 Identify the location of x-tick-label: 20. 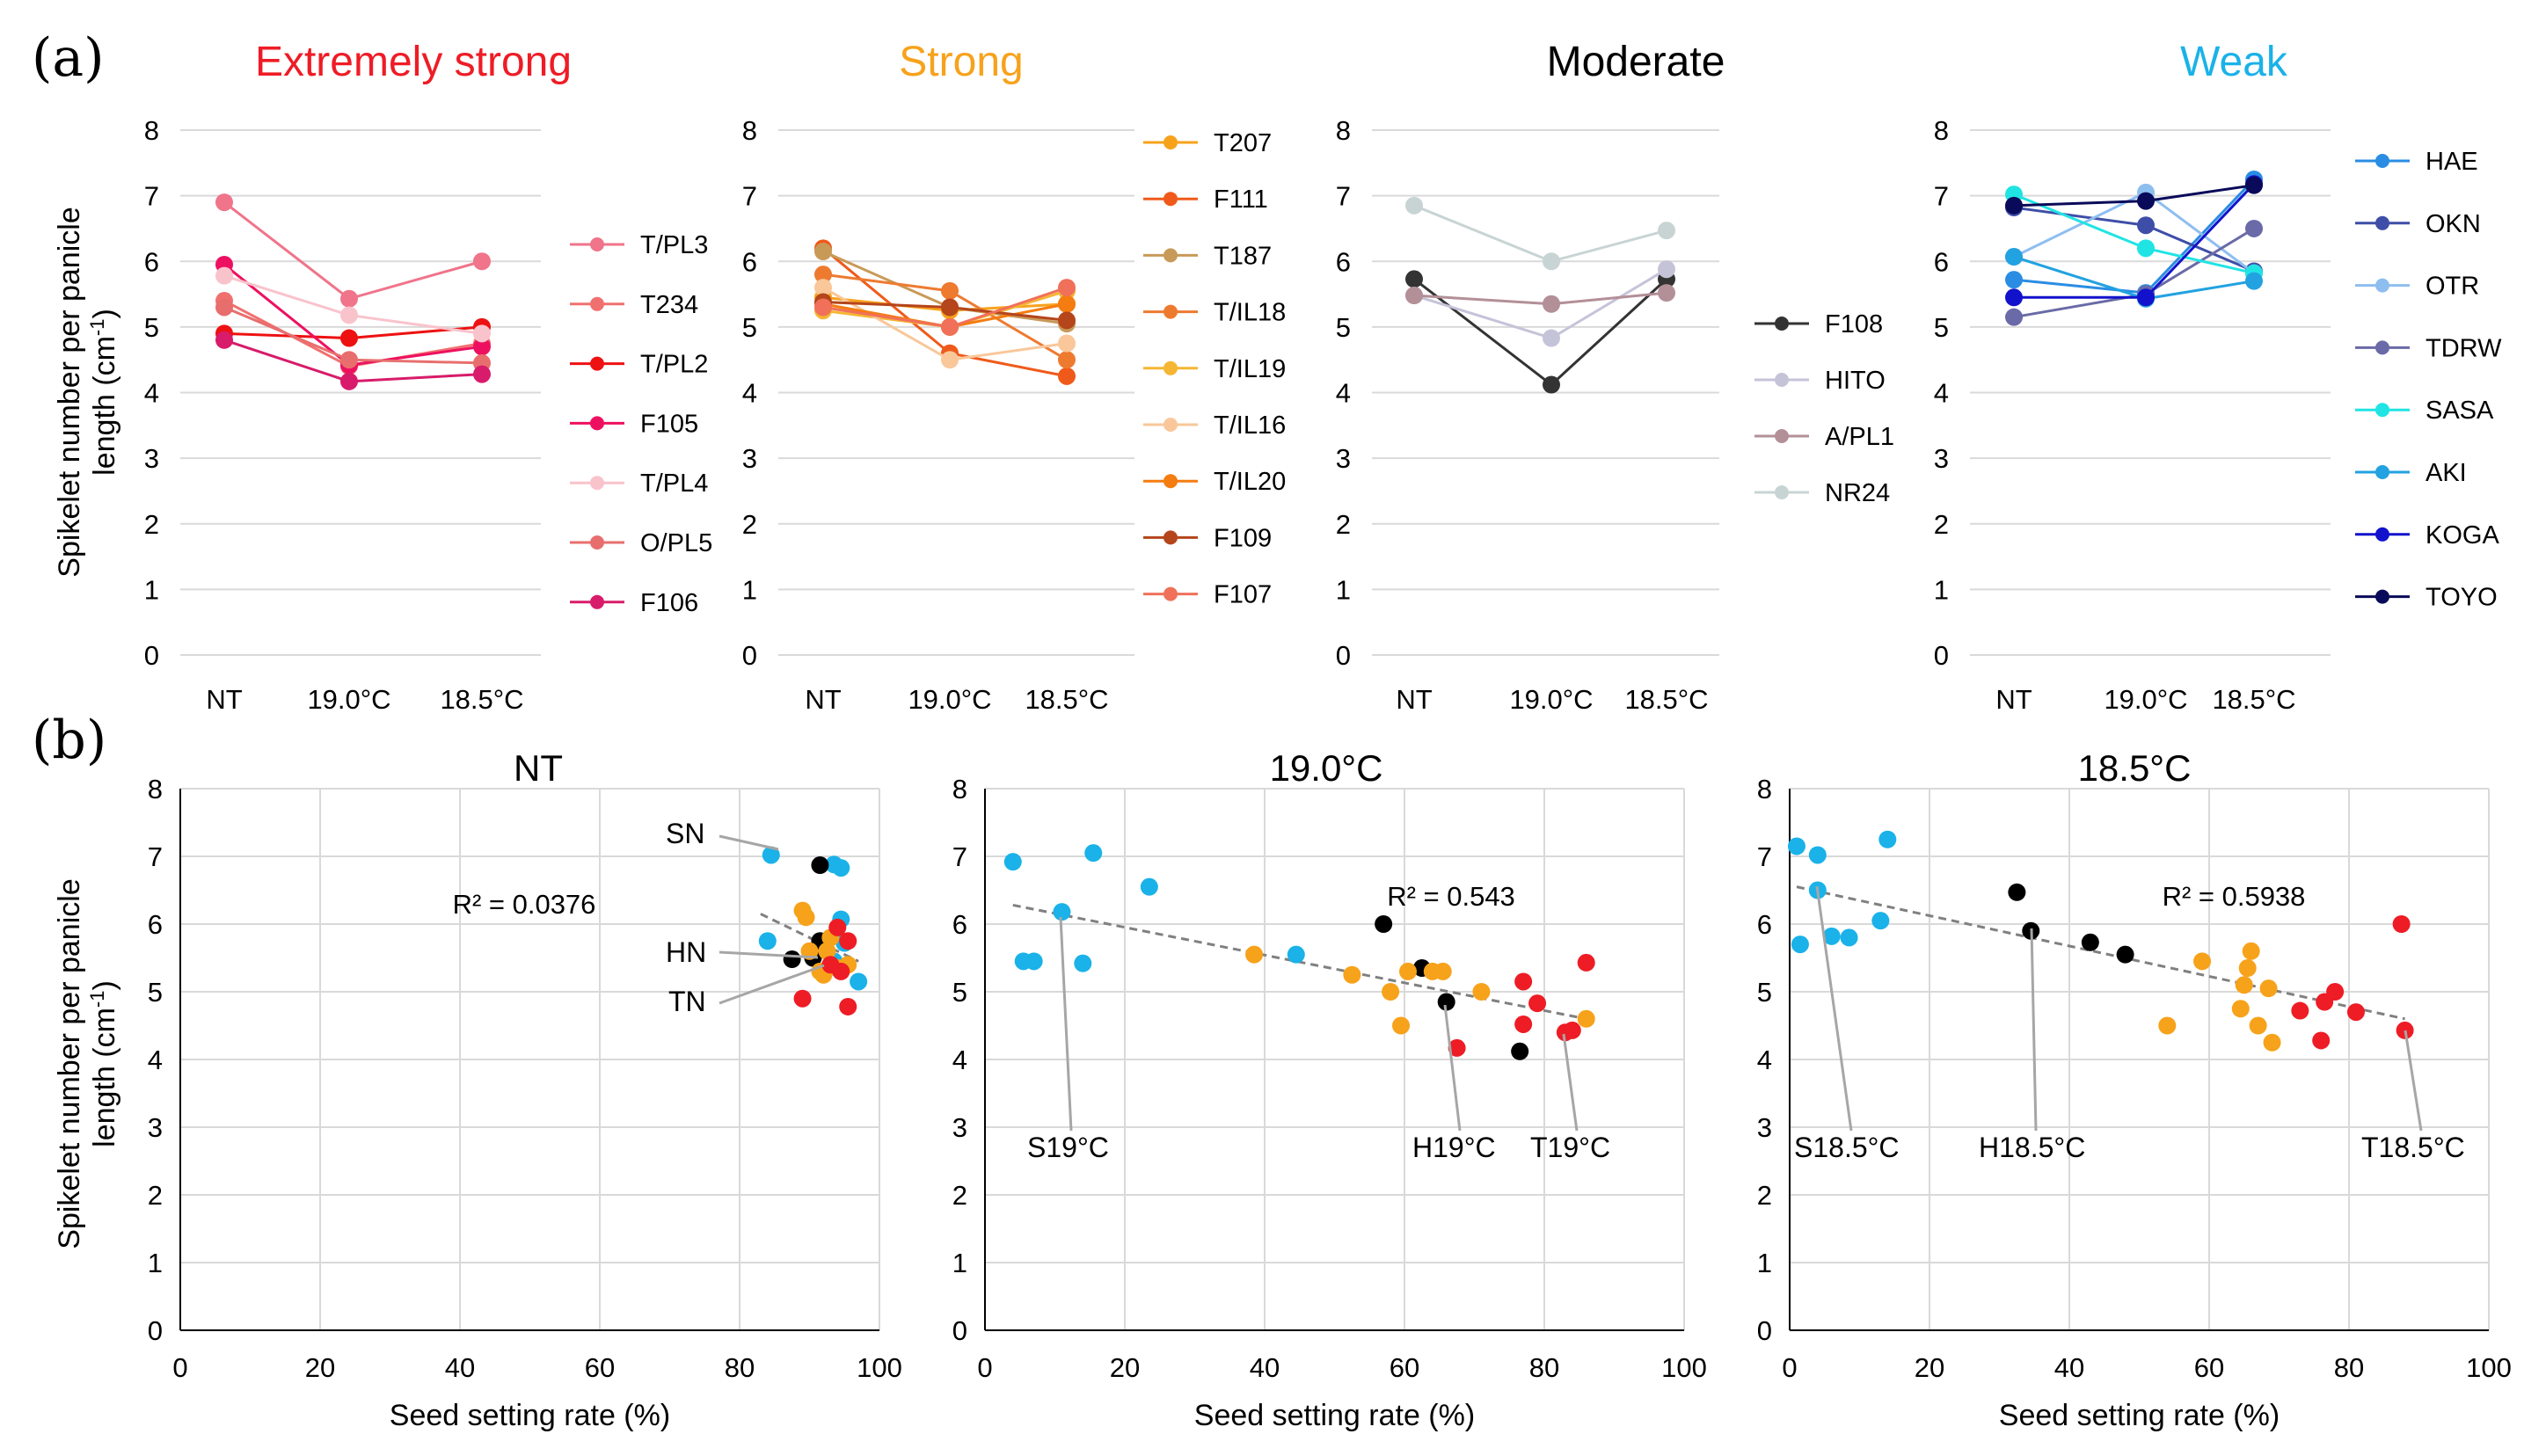
(1929, 1367).